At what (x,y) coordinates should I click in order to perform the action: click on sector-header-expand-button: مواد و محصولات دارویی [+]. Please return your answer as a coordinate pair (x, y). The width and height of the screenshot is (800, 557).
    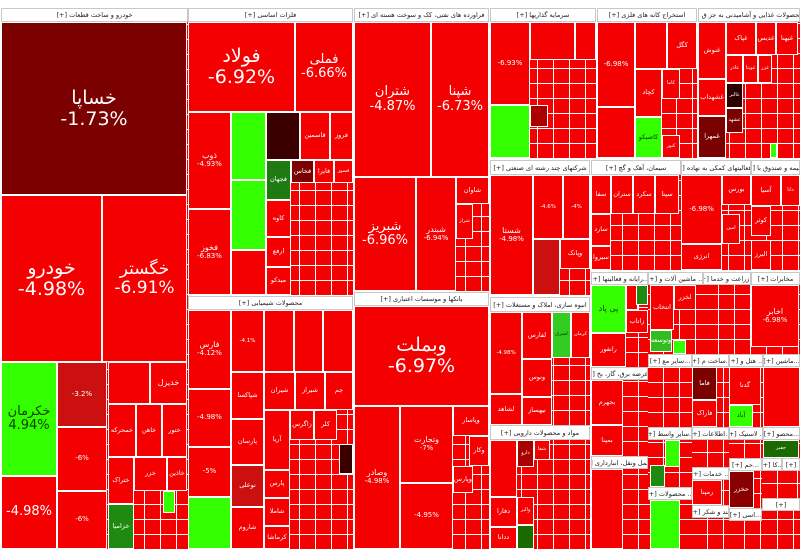
    Looking at the image, I should click on (540, 432).